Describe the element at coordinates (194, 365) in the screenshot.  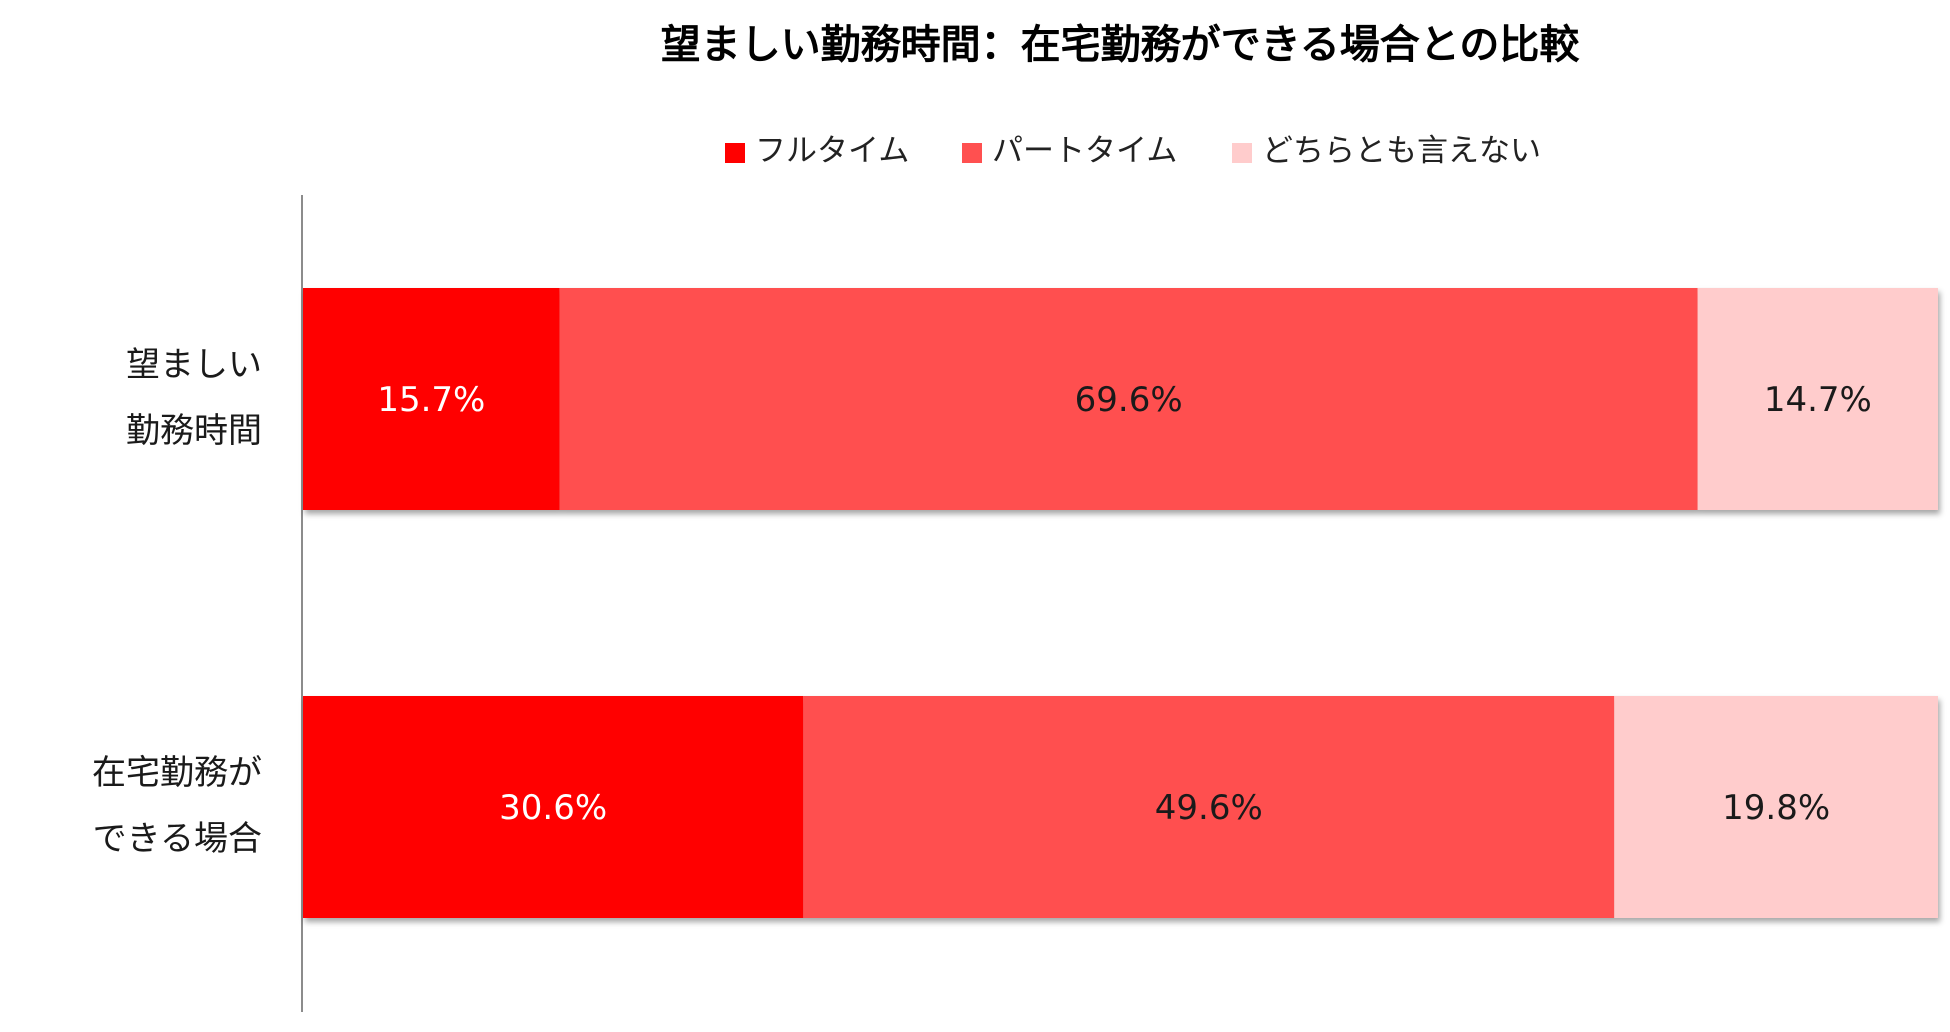
I see `category-label: 望ましい` at that location.